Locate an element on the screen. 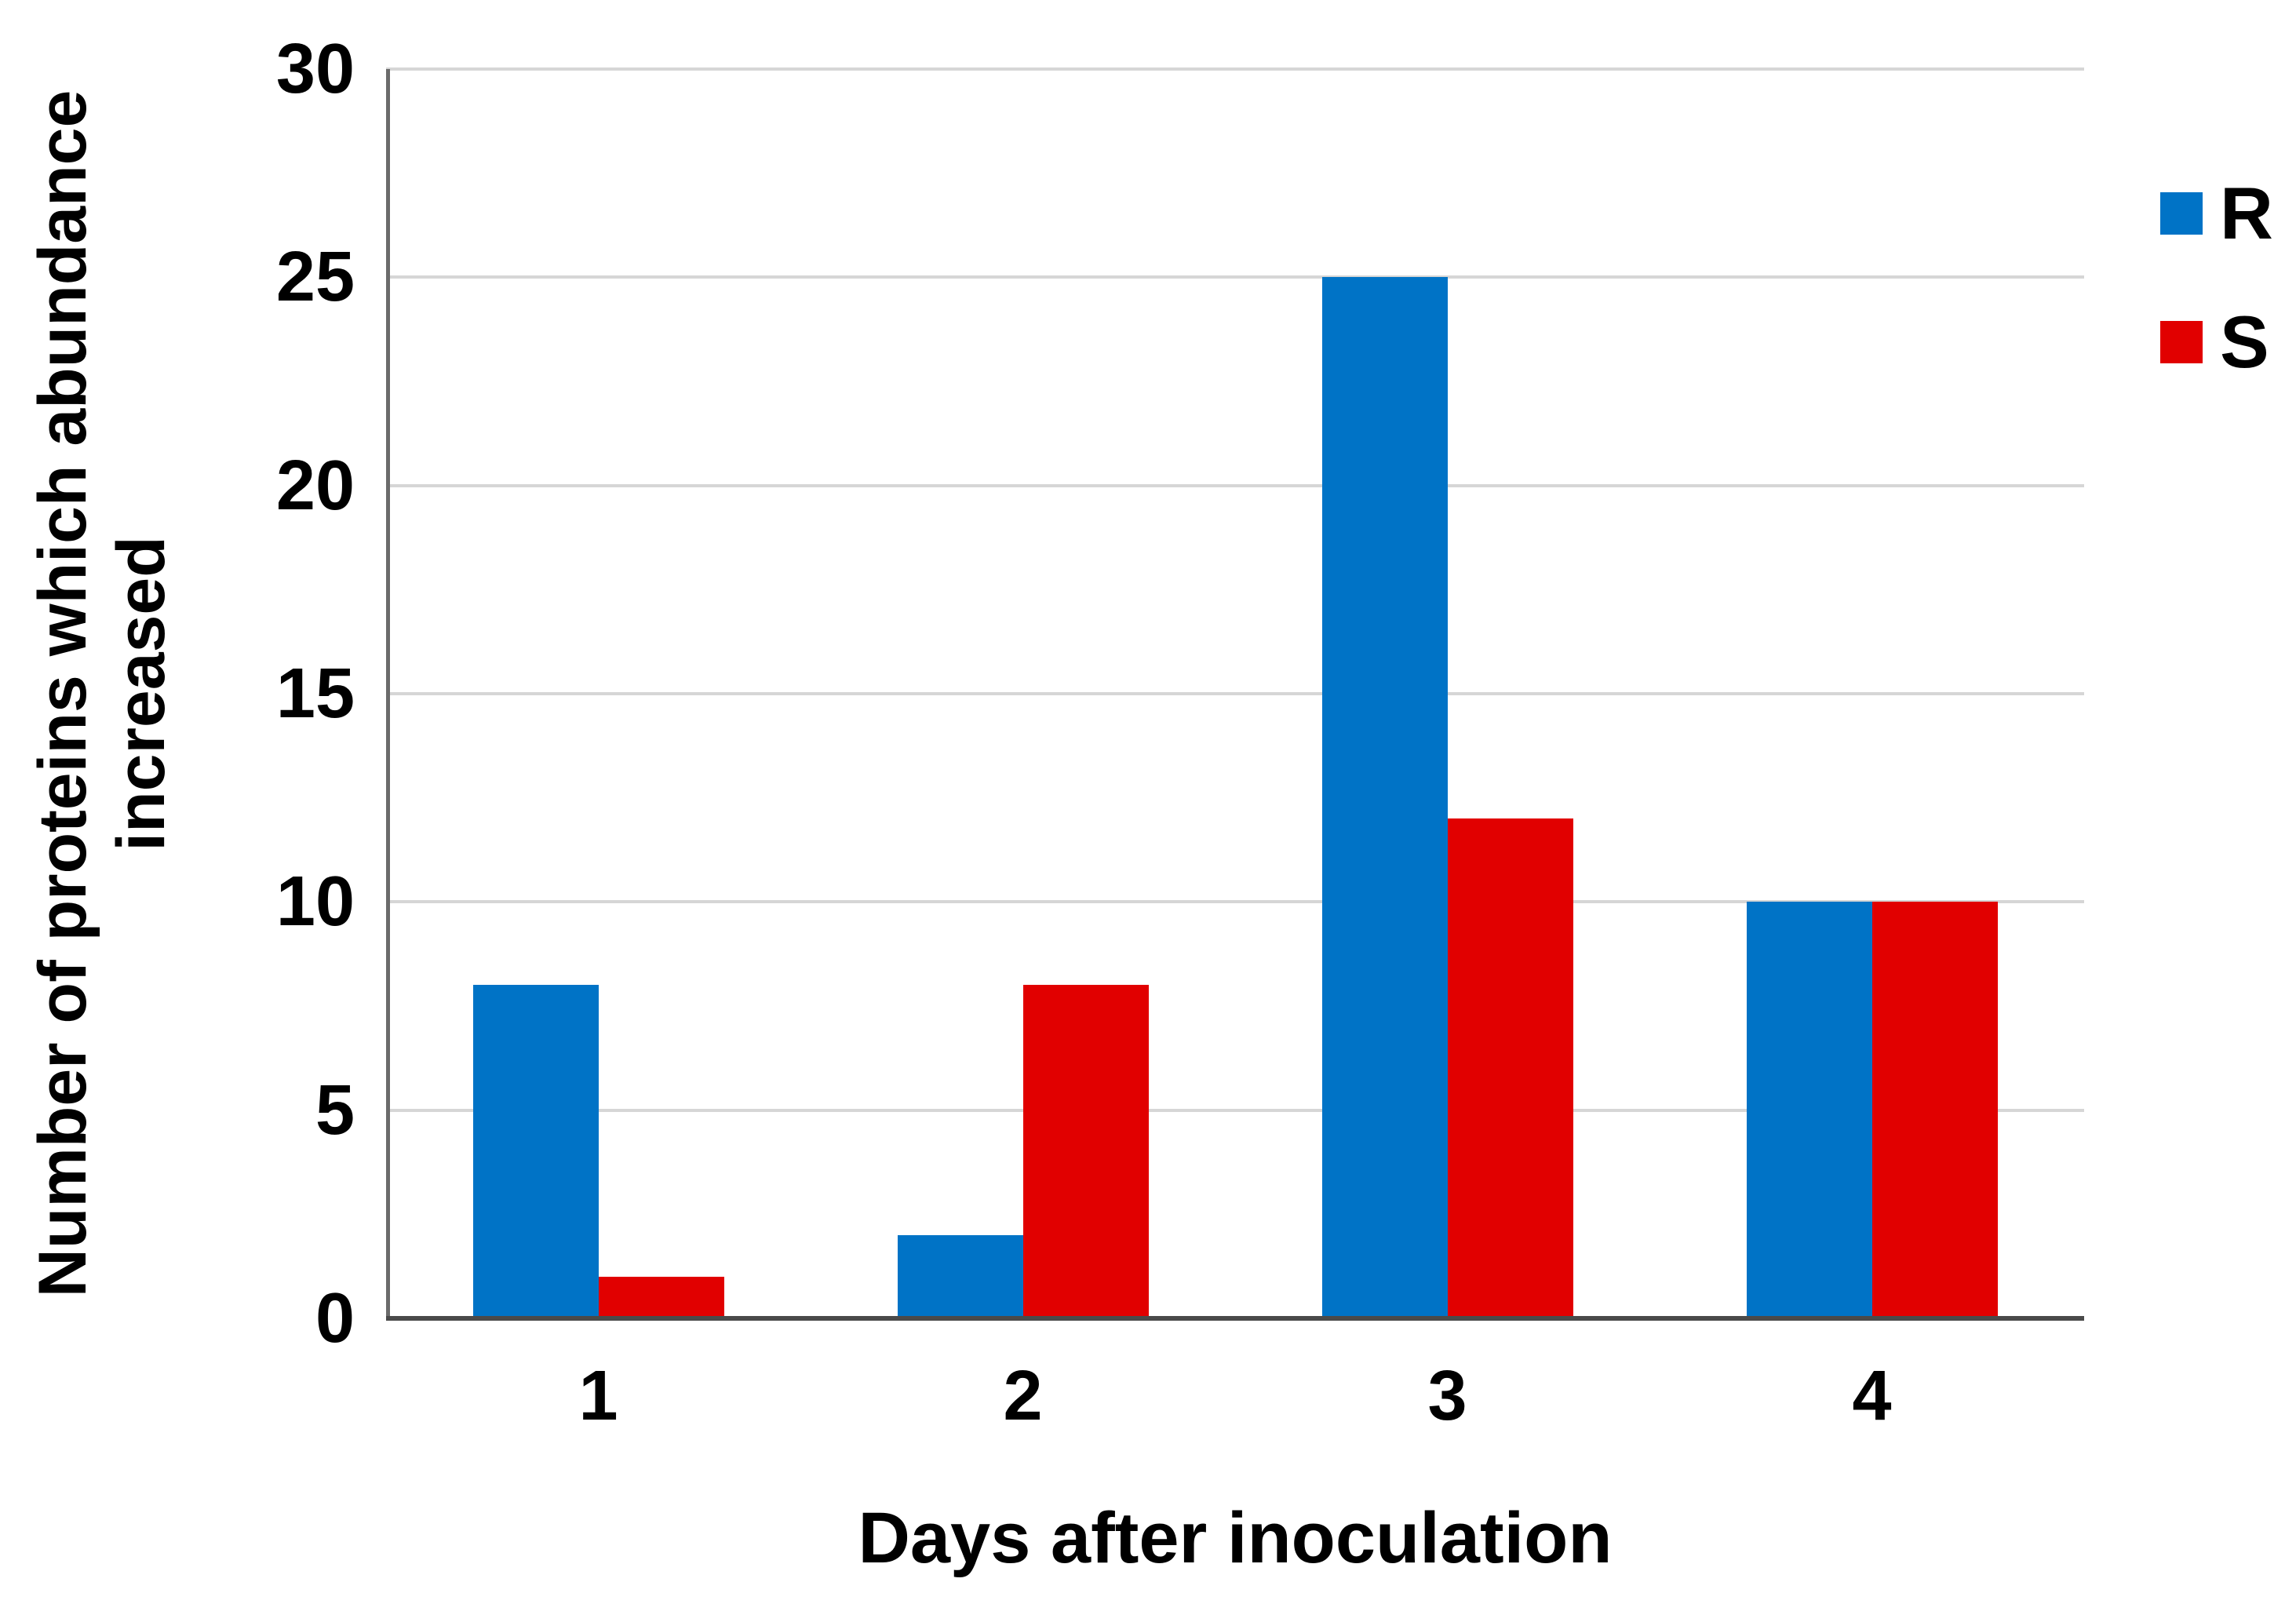 This screenshot has height=1604, width=2296. x-tick-label-3: 3 is located at coordinates (1447, 1396).